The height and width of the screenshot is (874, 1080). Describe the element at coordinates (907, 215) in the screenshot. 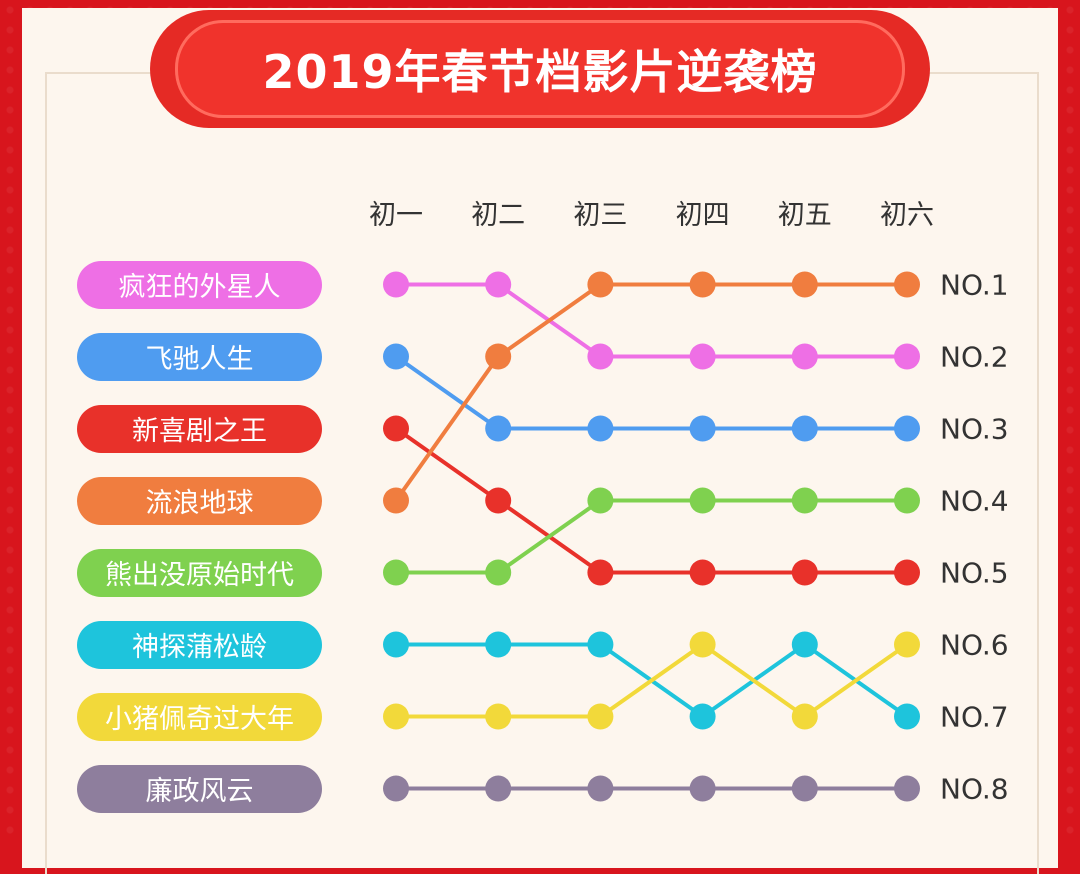

I see `x-tick-label: 初六` at that location.